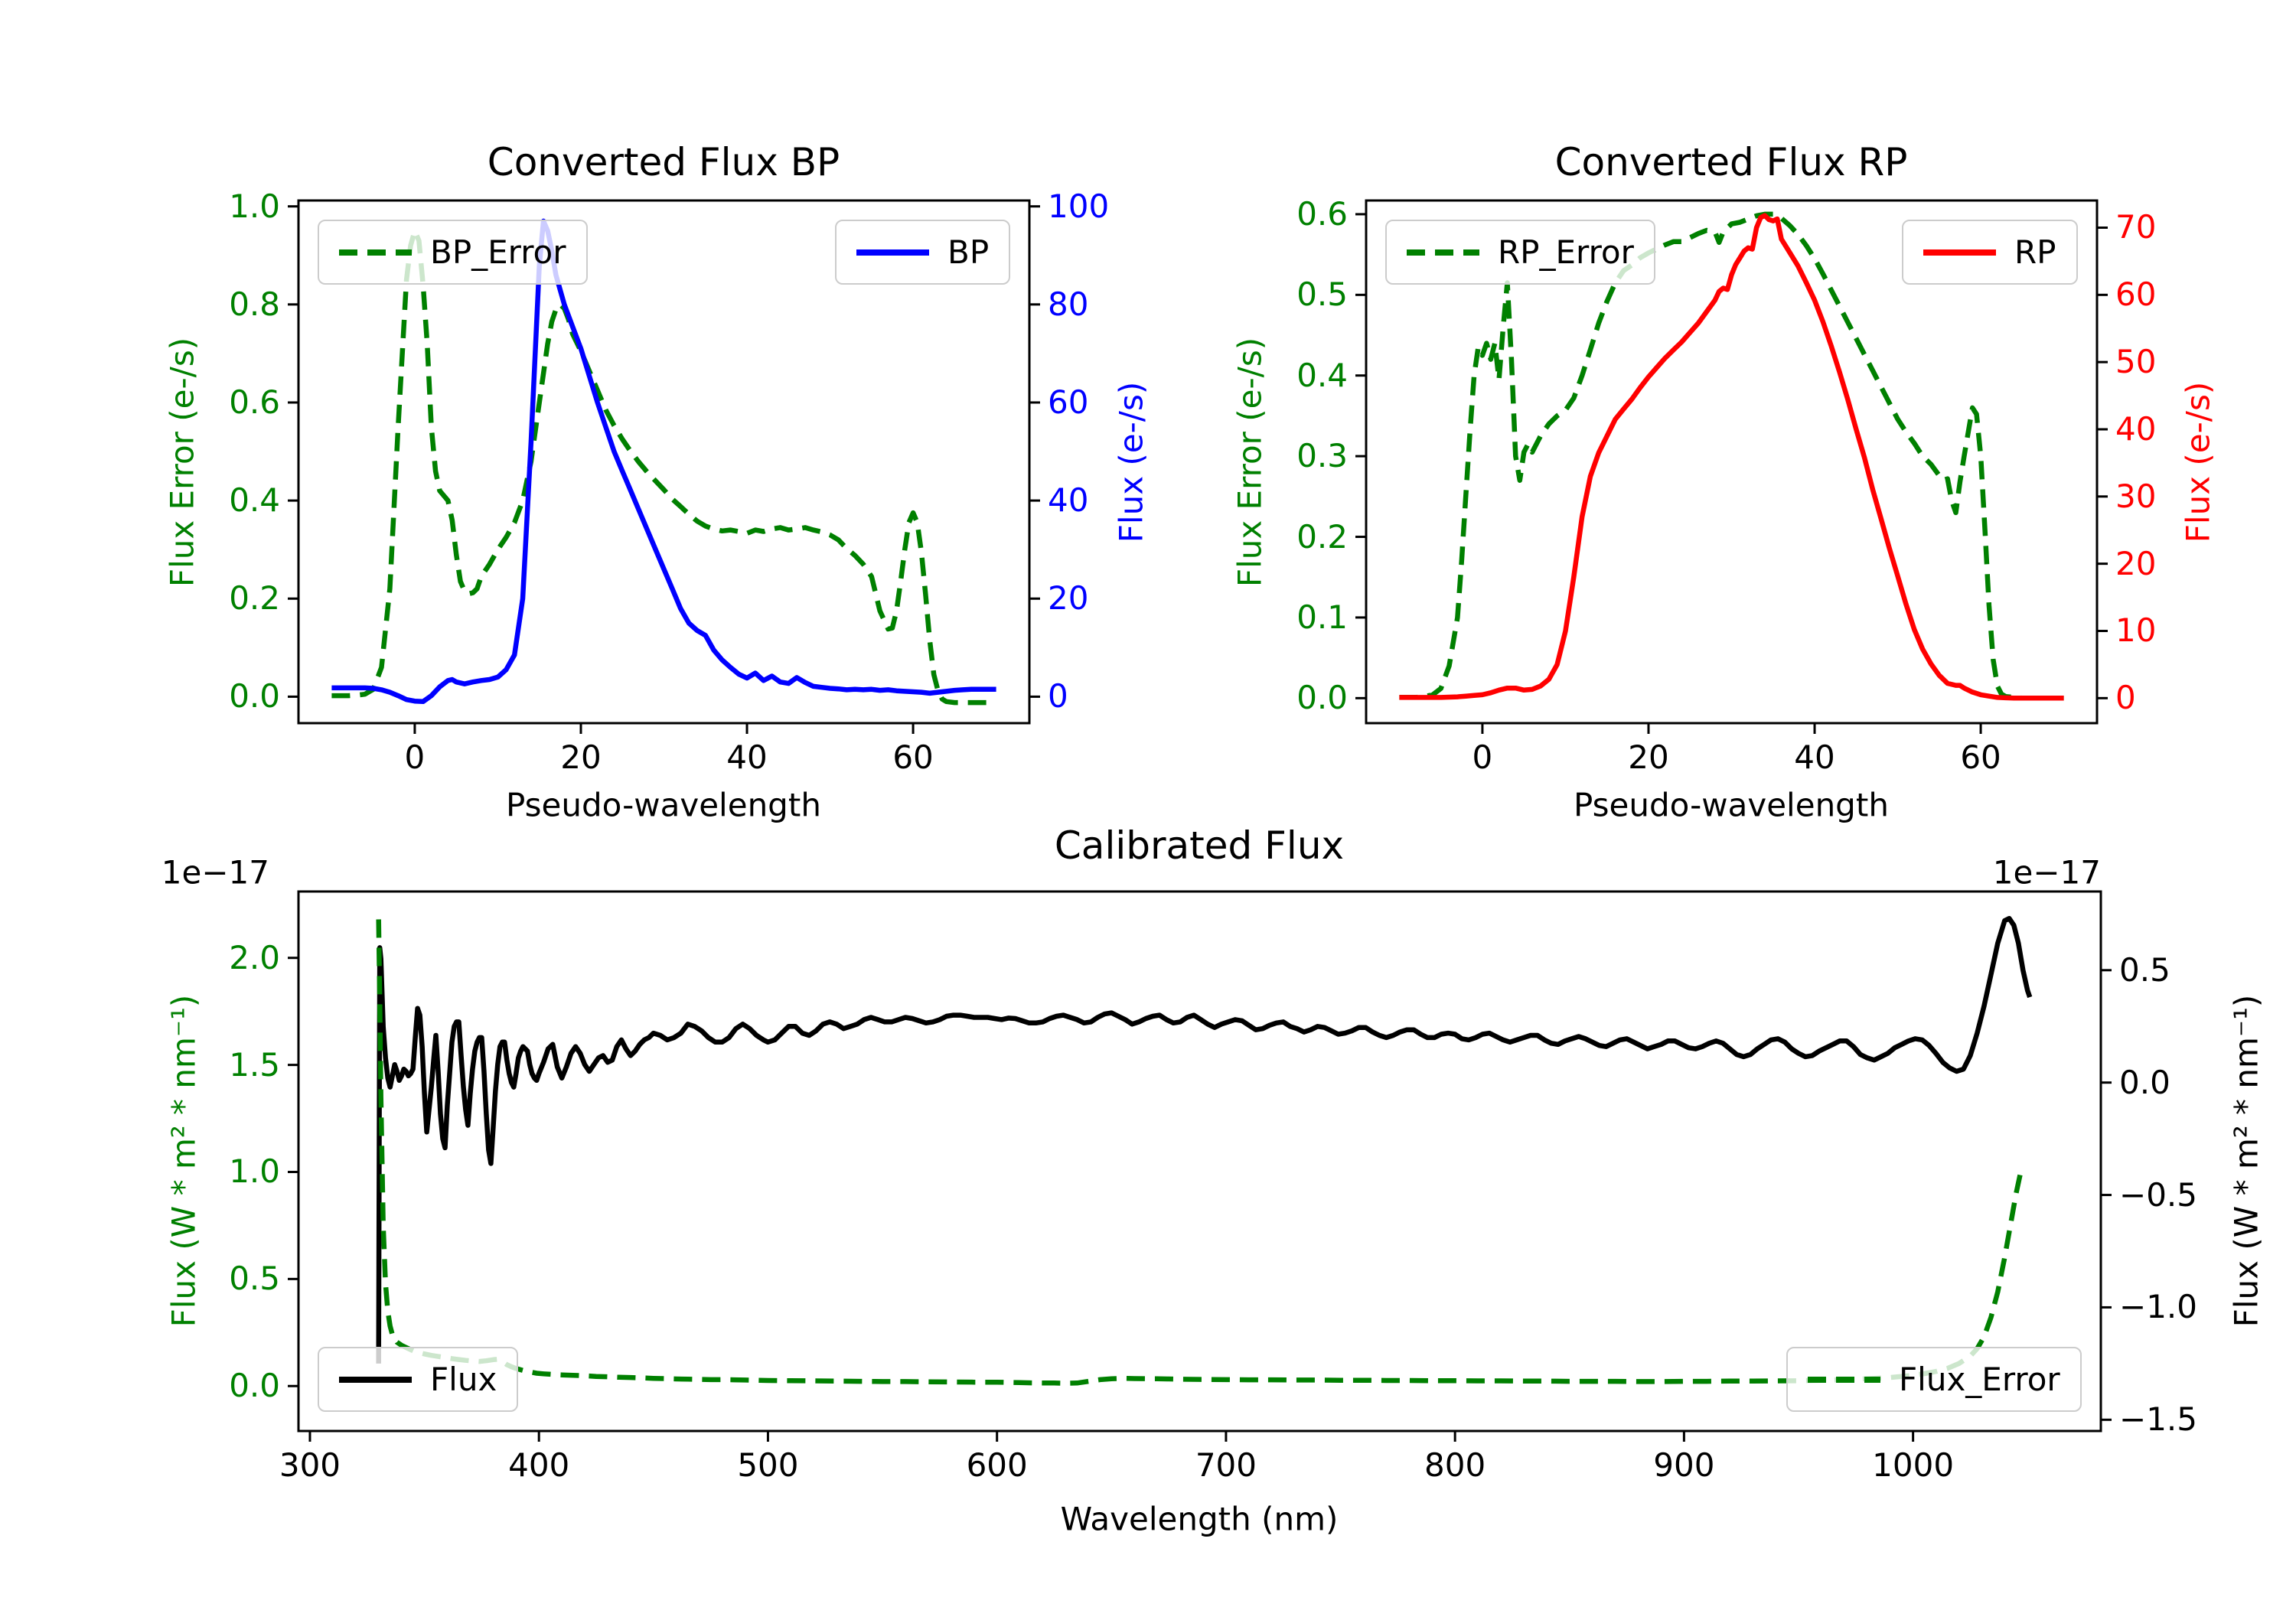  What do you see at coordinates (254, 1064) in the screenshot?
I see `cal-ytick-left-label: 1.5` at bounding box center [254, 1064].